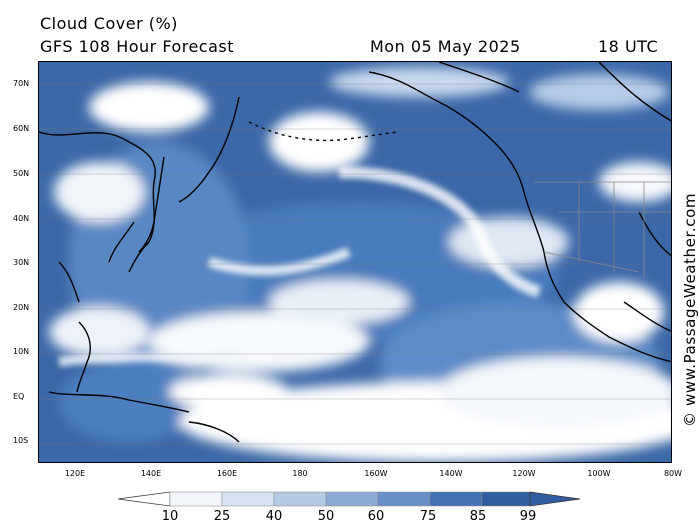 The image size is (700, 525). I want to click on lat-label: 10S, so click(21, 440).